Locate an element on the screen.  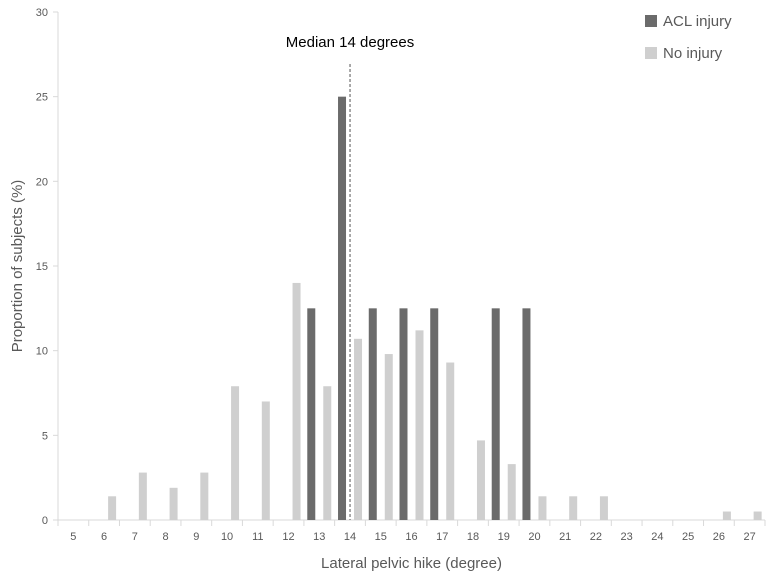
x-axis-title: Lateral pelvic hike (degree) is located at coordinates (411, 563).